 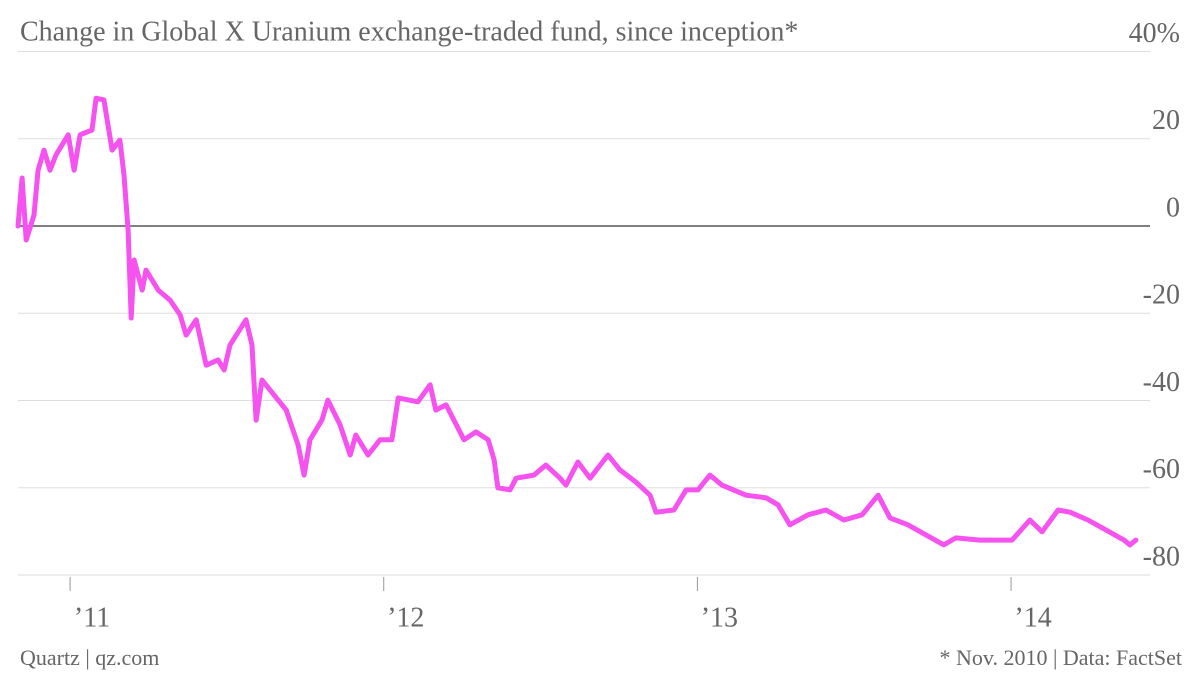 What do you see at coordinates (1173, 207) in the screenshot?
I see `y-tick-label: 0` at bounding box center [1173, 207].